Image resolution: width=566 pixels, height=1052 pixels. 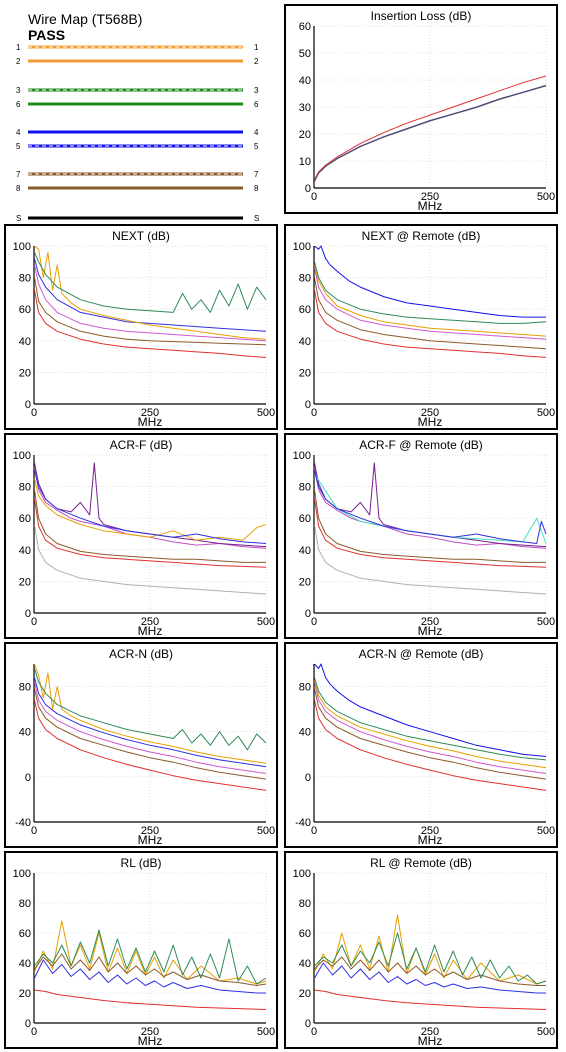 I want to click on pin-label-left: 4, so click(x=18, y=132).